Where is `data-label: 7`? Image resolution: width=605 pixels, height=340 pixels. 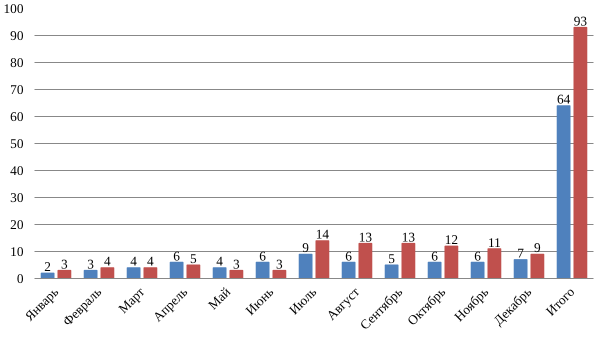 data-label: 7 is located at coordinates (520, 253).